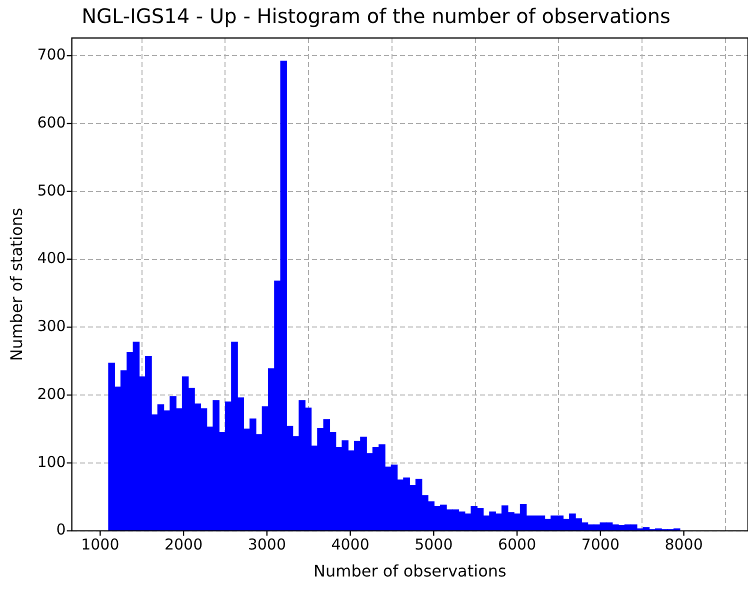 Image resolution: width=748 pixels, height=594 pixels. Describe the element at coordinates (183, 545) in the screenshot. I see `x-tick-label: 2000` at that location.